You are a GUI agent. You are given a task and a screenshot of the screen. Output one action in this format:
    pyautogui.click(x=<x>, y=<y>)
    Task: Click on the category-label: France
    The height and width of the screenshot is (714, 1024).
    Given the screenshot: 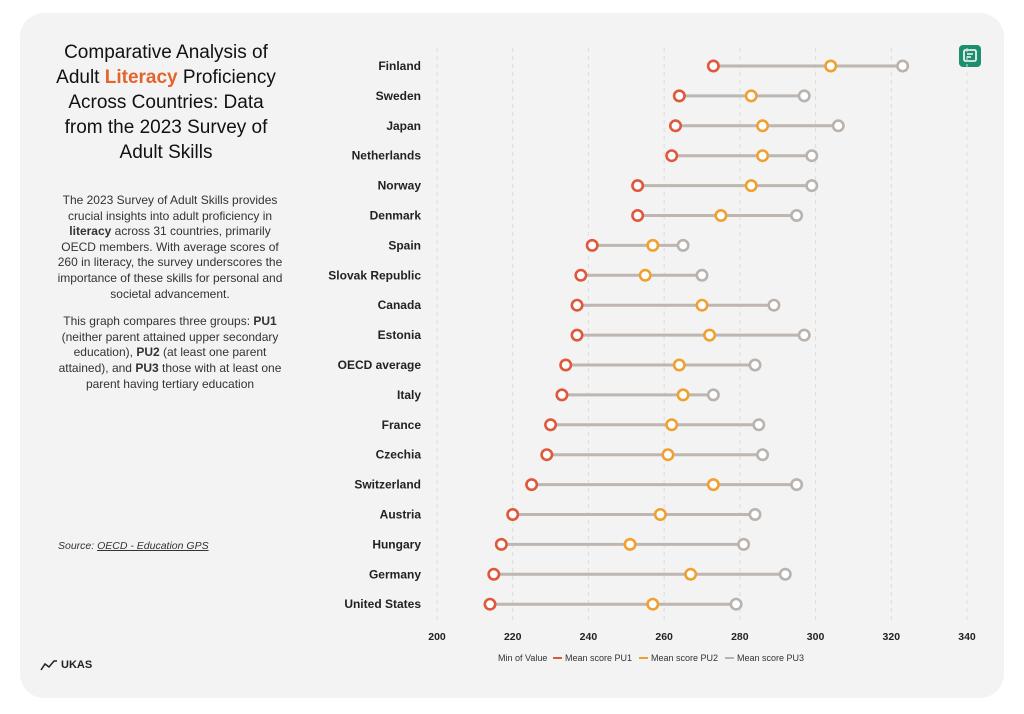 What is the action you would take?
    pyautogui.click(x=402, y=425)
    